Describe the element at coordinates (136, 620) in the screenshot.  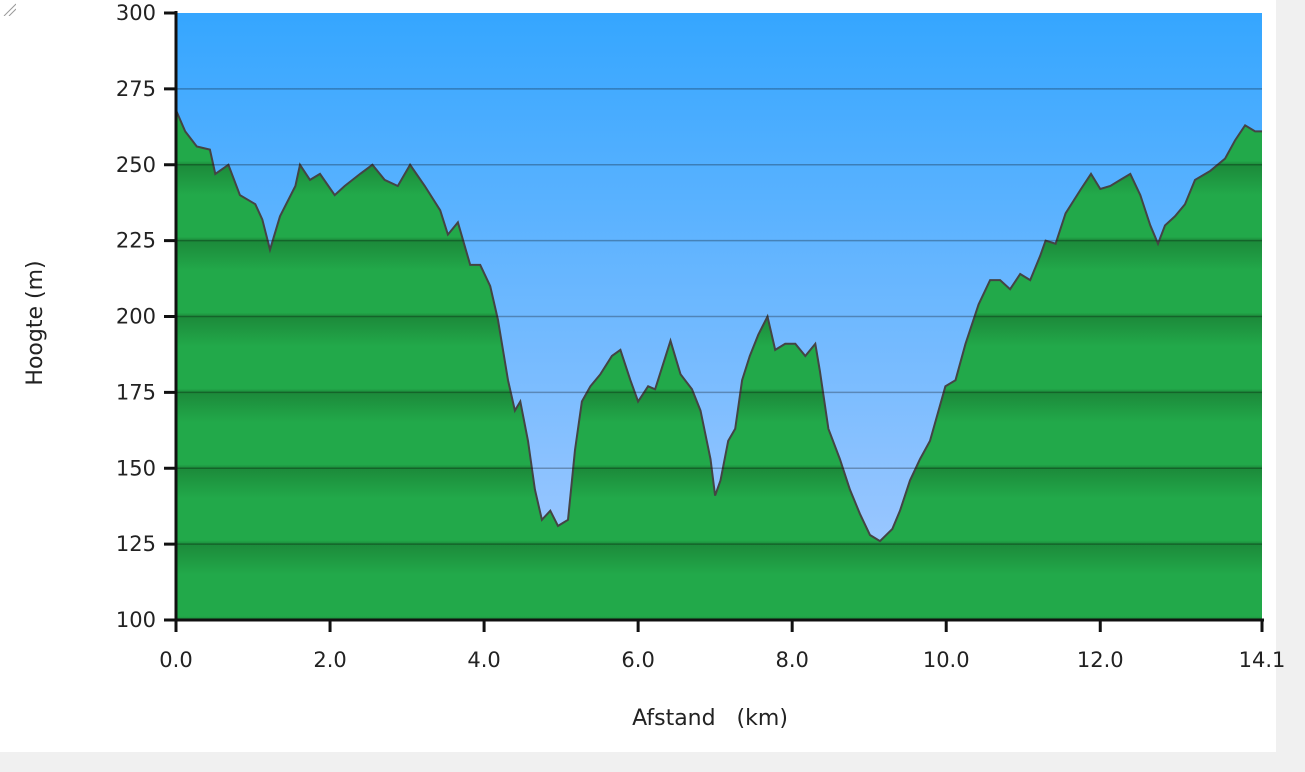
I see `y-tick-label: 100` at that location.